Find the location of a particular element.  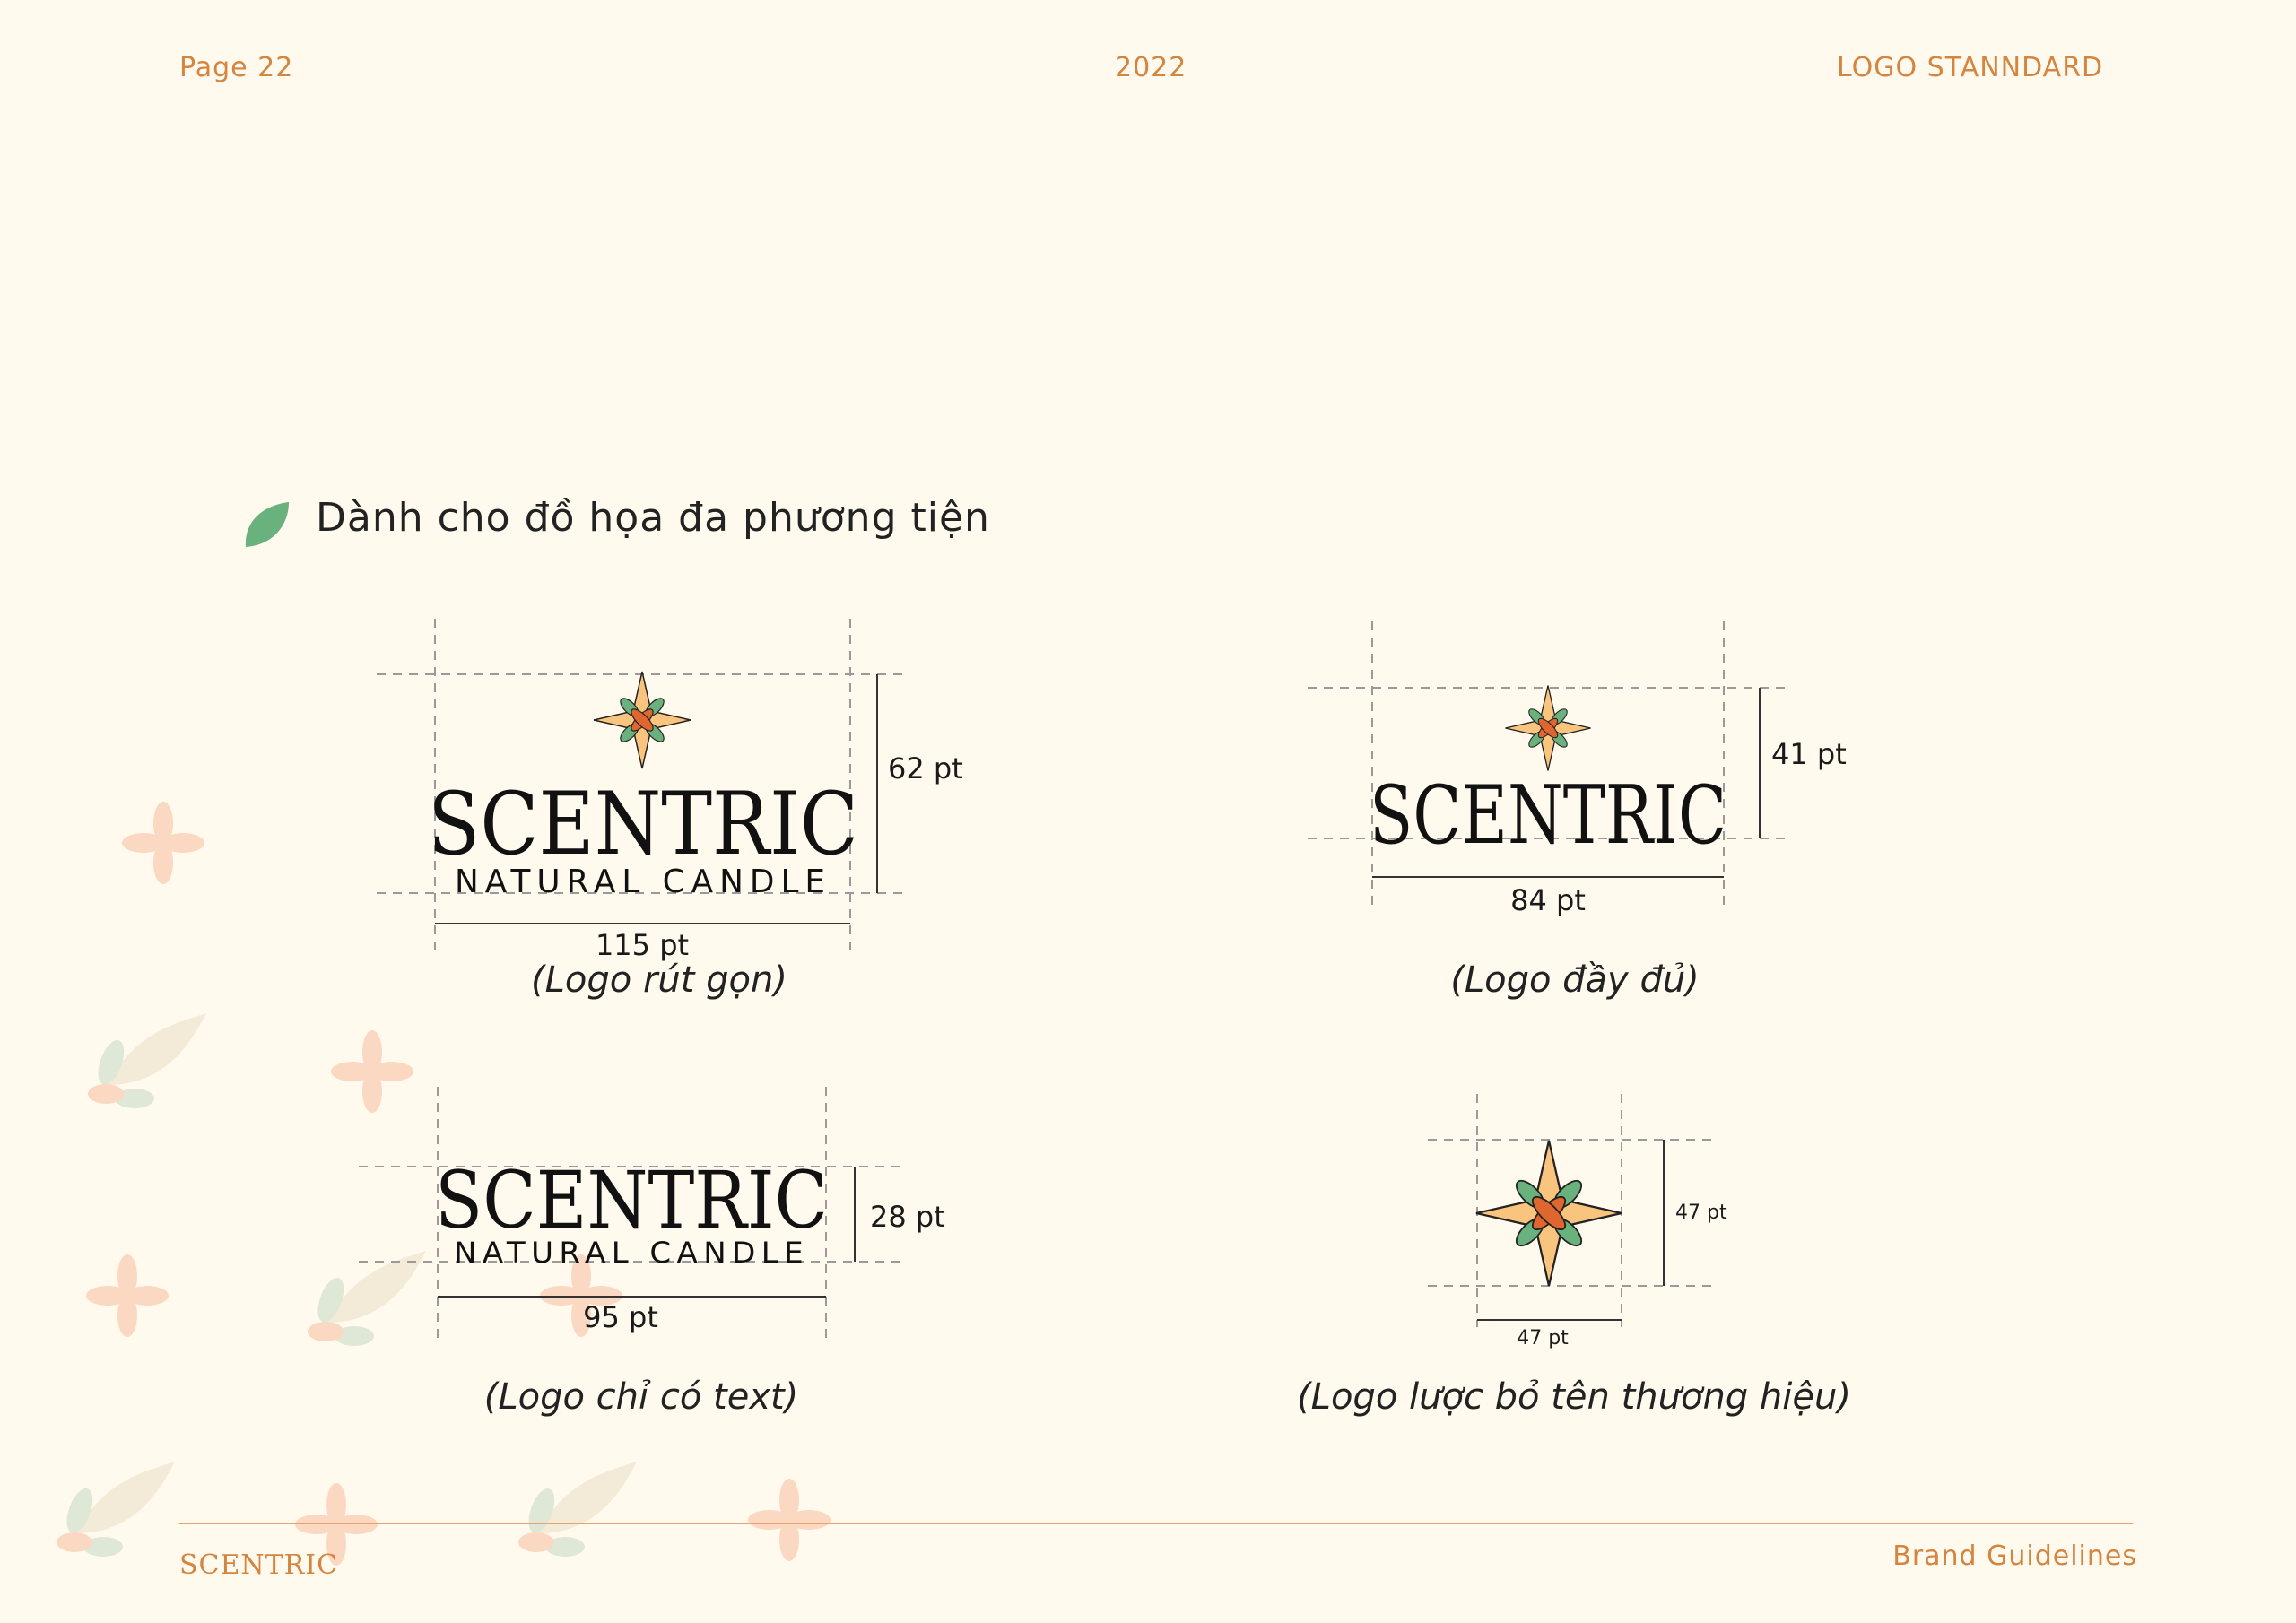

logo-full-wordmark: SCENTRIC is located at coordinates (1548, 810).